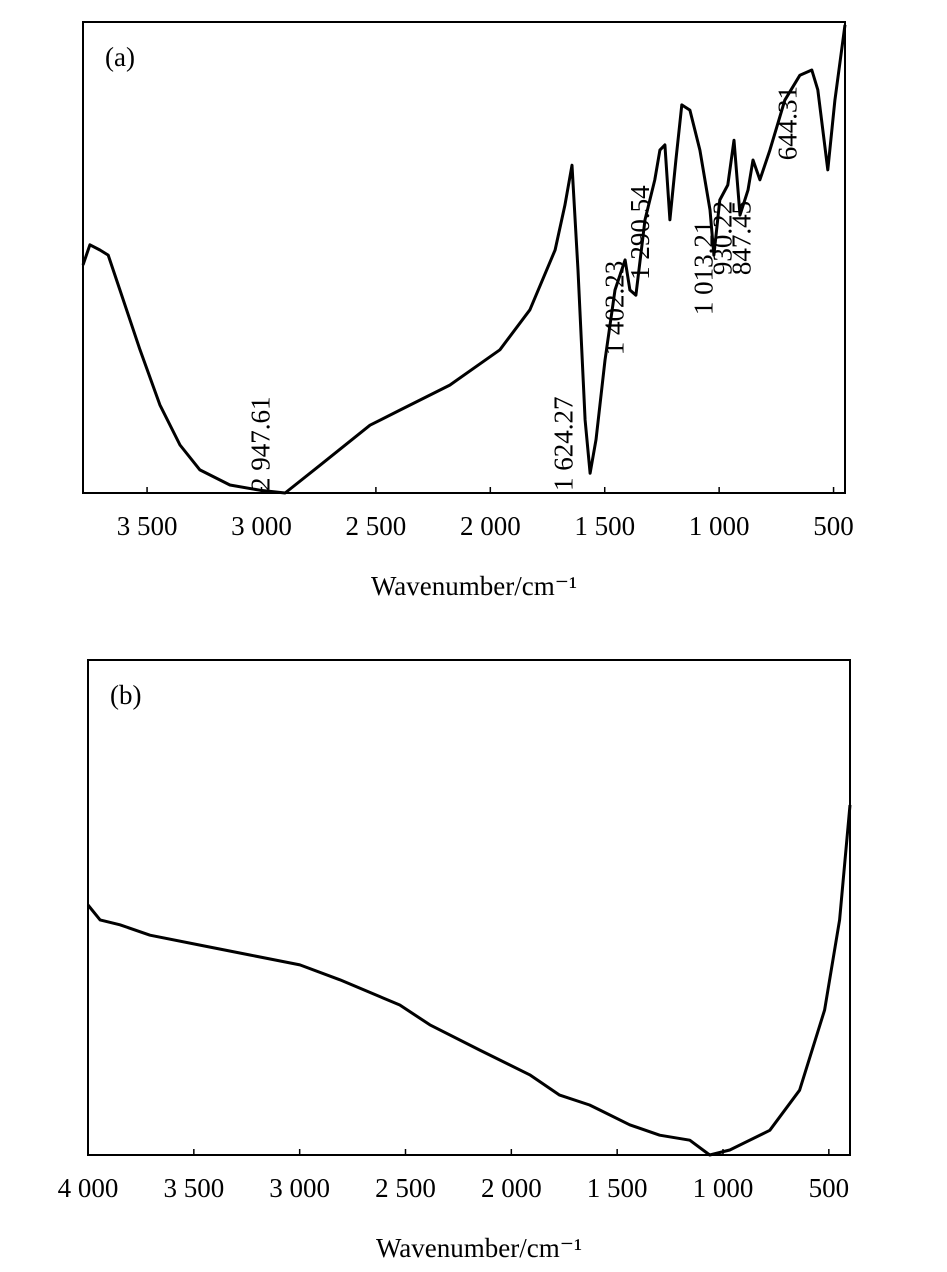 The image size is (947, 1272). What do you see at coordinates (88, 1188) in the screenshot?
I see `x-tick-label: 4 000` at bounding box center [88, 1188].